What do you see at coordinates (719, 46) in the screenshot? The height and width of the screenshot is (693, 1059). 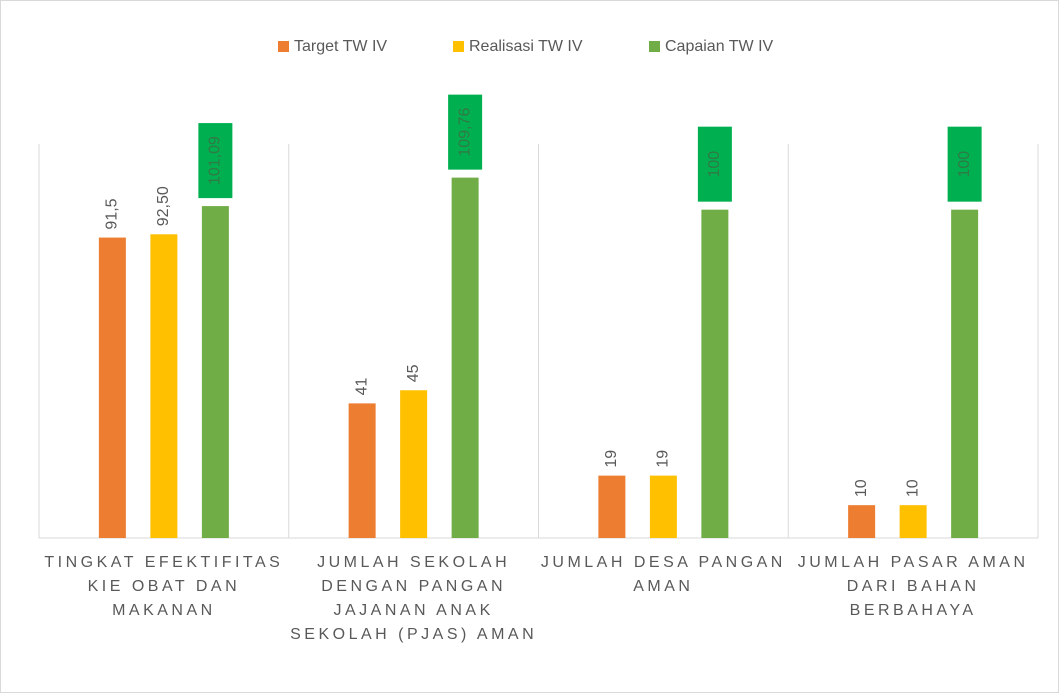 I see `legend-label: Capaian TW IV` at bounding box center [719, 46].